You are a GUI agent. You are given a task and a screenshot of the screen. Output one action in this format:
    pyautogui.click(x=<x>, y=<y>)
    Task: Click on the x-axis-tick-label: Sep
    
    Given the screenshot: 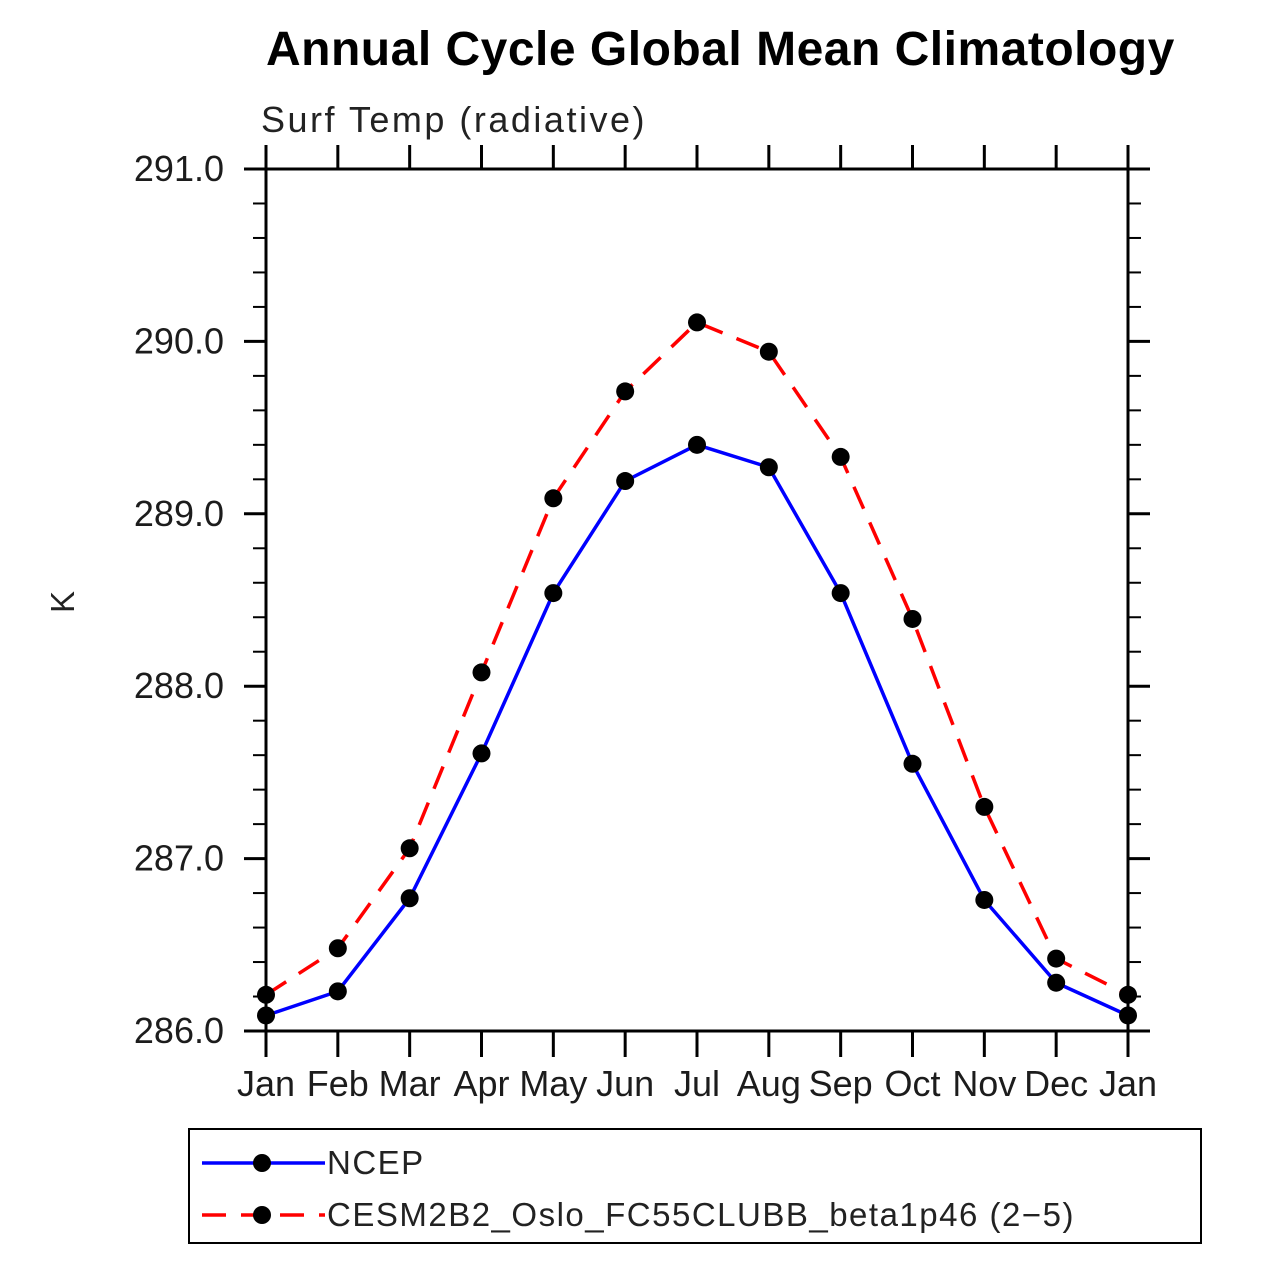 What is the action you would take?
    pyautogui.click(x=841, y=1083)
    